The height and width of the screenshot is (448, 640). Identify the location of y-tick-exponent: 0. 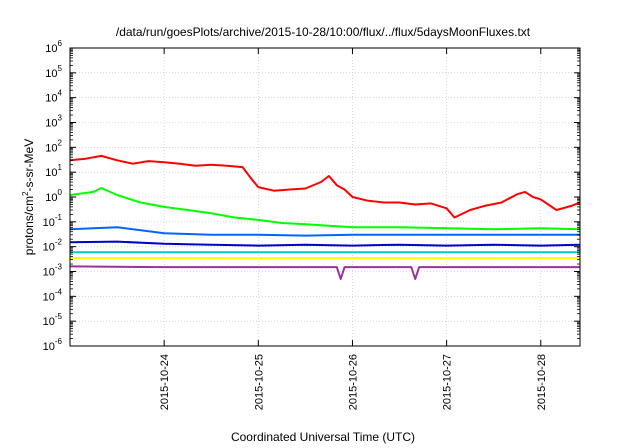
(60, 192).